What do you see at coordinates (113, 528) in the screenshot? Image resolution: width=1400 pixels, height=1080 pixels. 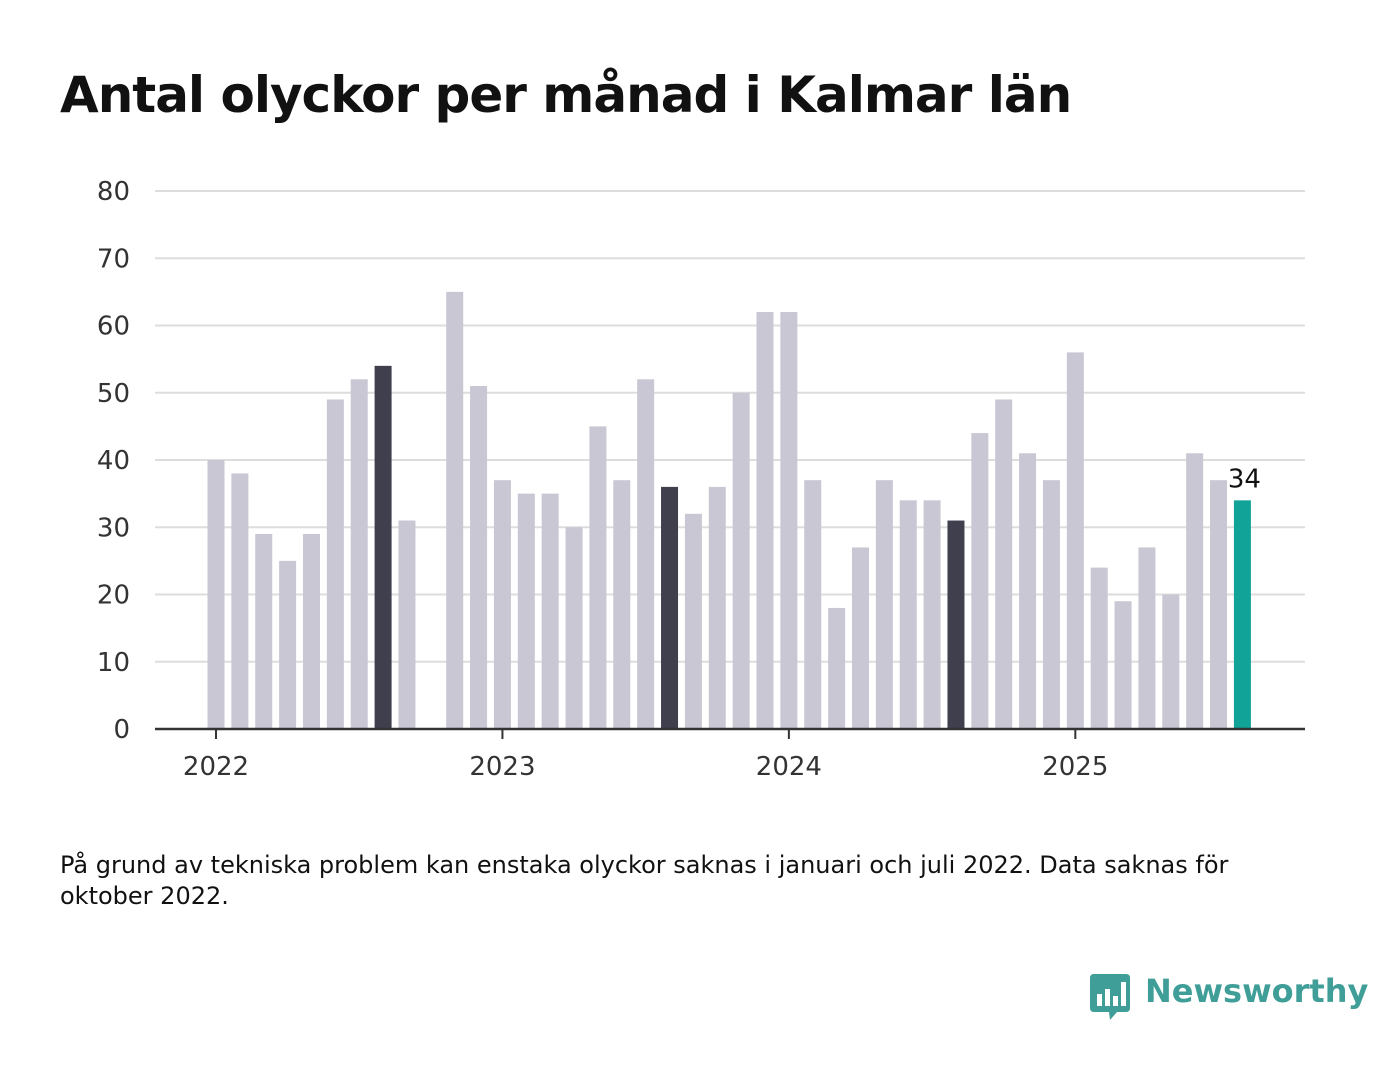 I see `y-tick-label: 30` at bounding box center [113, 528].